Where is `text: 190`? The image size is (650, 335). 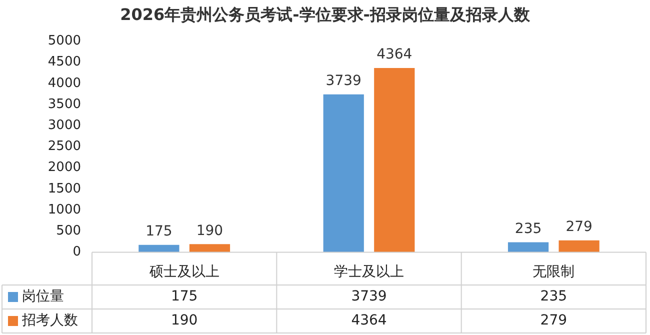
text: 190 is located at coordinates (184, 320).